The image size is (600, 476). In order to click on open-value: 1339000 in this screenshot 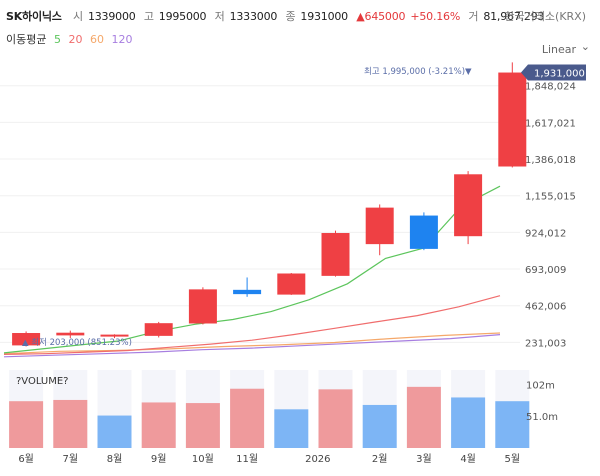, I will do `click(111, 16)`.